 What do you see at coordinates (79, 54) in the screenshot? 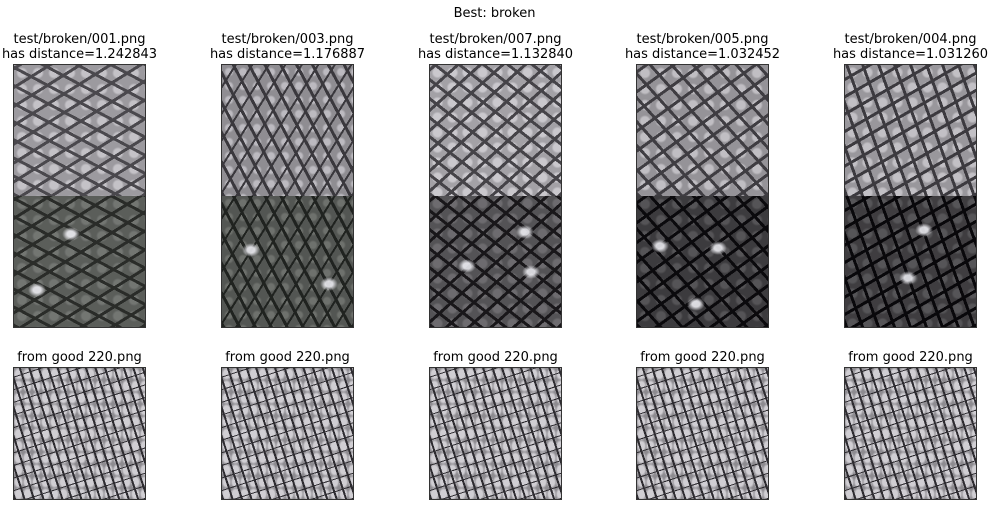
I see `distance-label: has distance=1.242843` at bounding box center [79, 54].